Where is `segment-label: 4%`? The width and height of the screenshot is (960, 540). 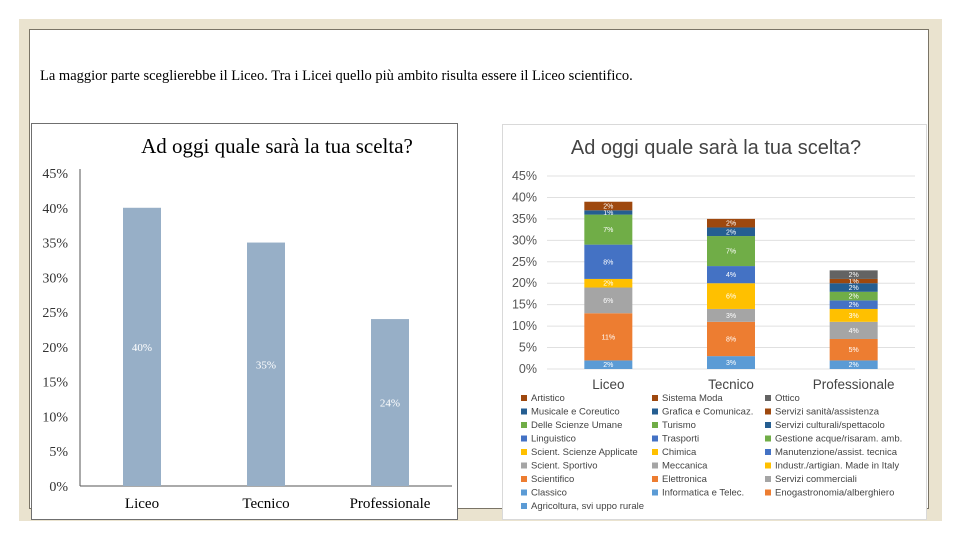 segment-label: 4% is located at coordinates (731, 275).